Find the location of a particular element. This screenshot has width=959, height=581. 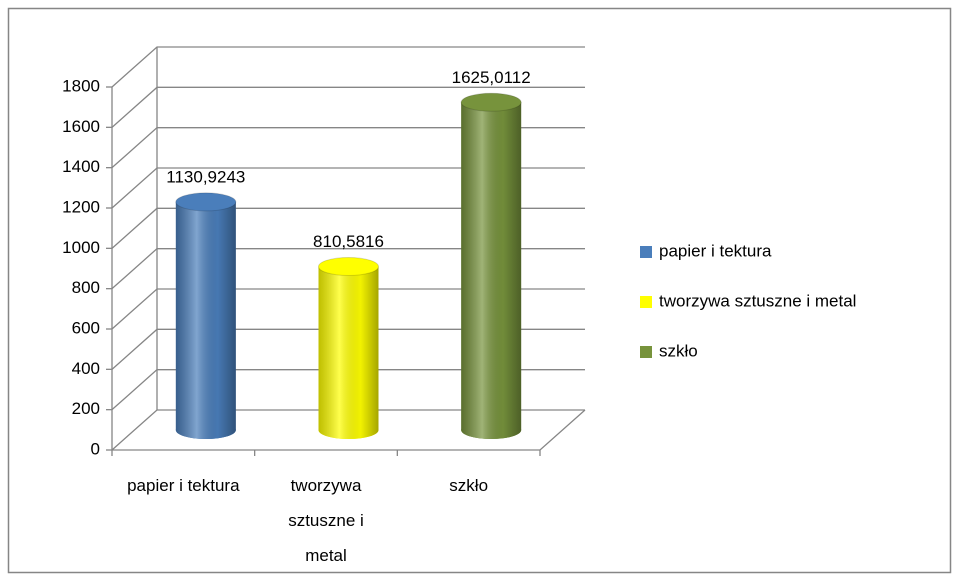

y-tick-label: 200 is located at coordinates (86, 408).